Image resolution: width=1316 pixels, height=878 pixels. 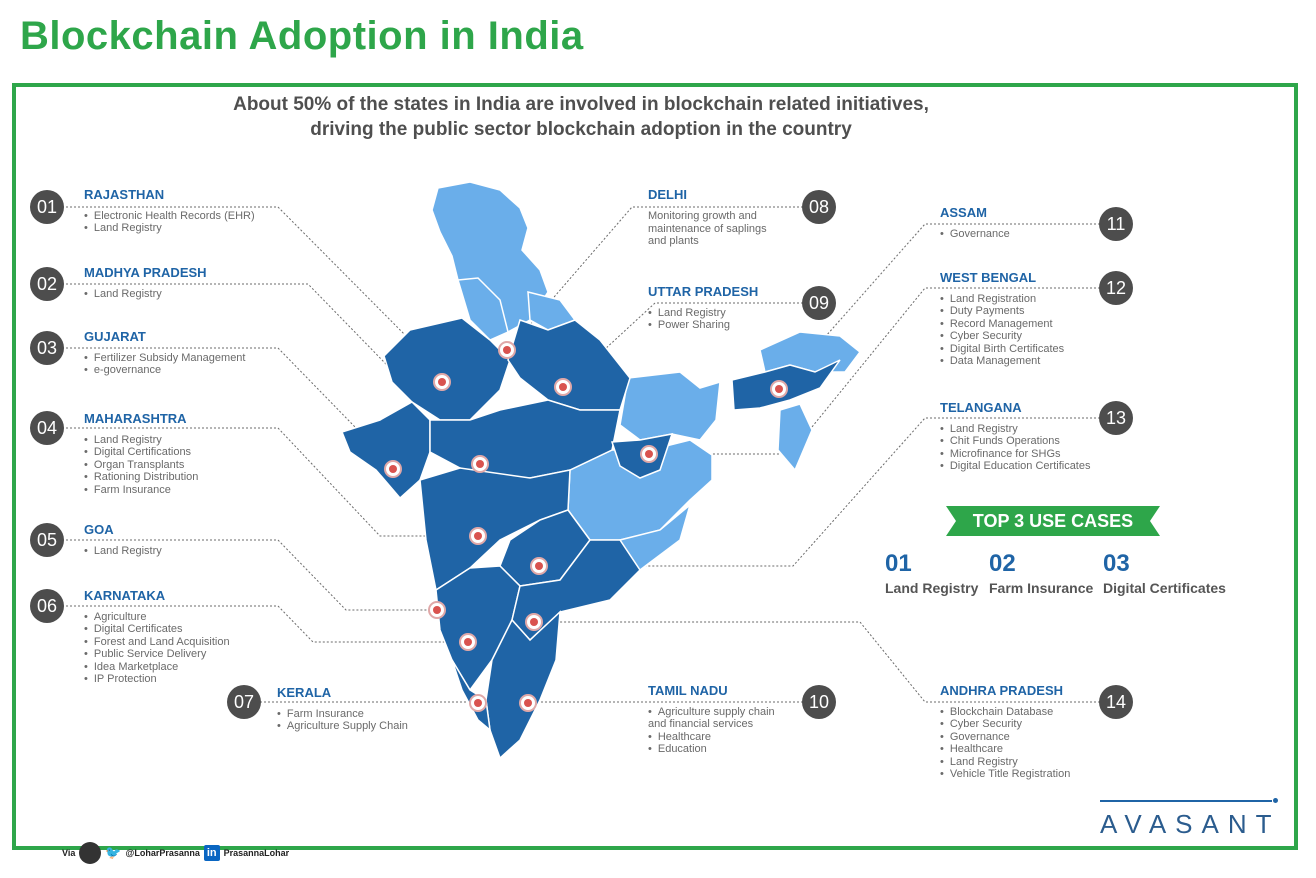 What do you see at coordinates (115, 336) in the screenshot?
I see `state-name: GUJARAT` at bounding box center [115, 336].